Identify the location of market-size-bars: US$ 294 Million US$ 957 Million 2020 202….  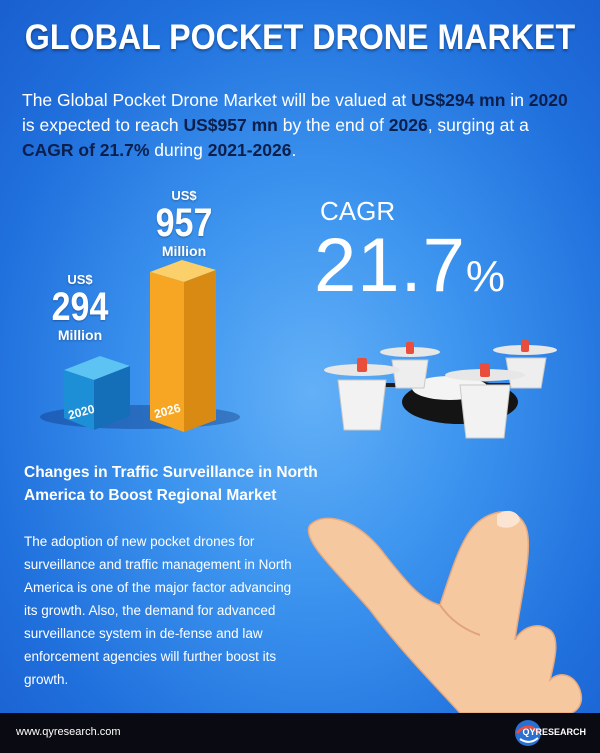
(145, 310).